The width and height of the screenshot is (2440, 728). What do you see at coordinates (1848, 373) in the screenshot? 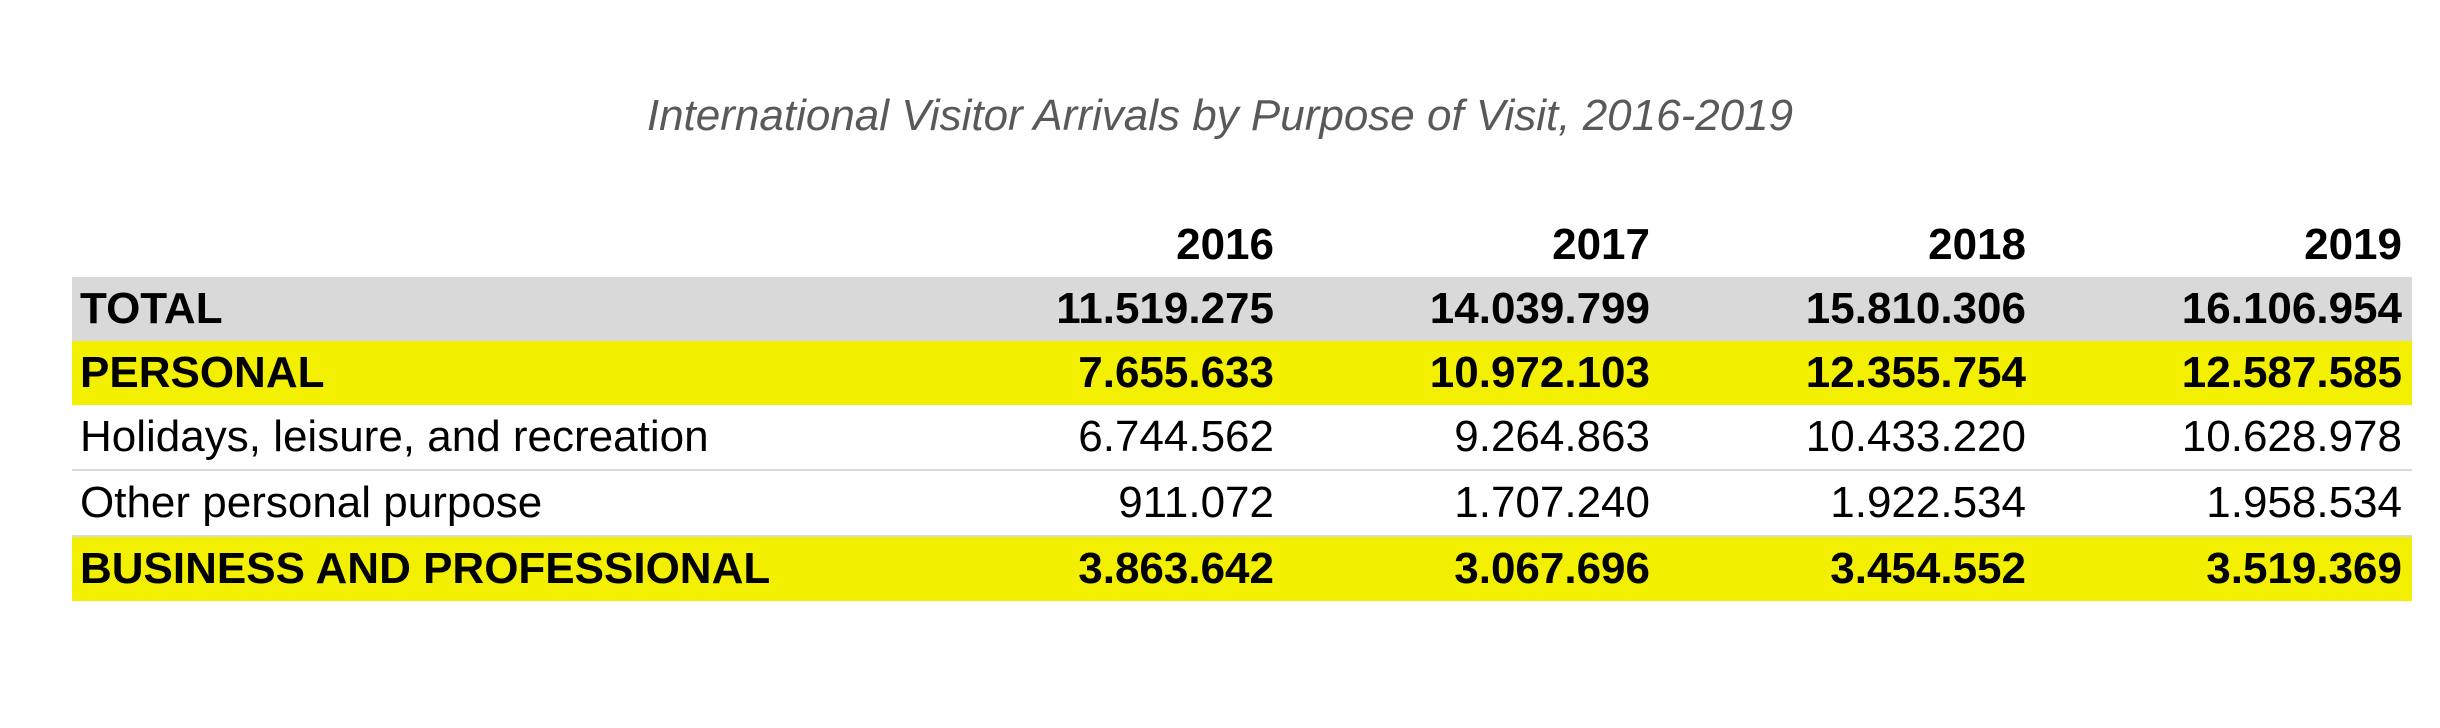
I see `table-cell: 12.355.754` at bounding box center [1848, 373].